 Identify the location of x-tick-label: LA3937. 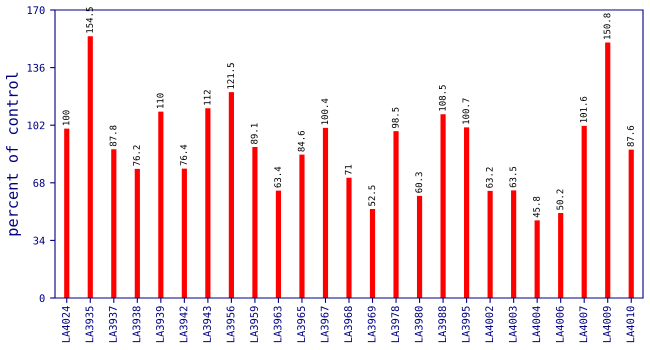
(112, 324).